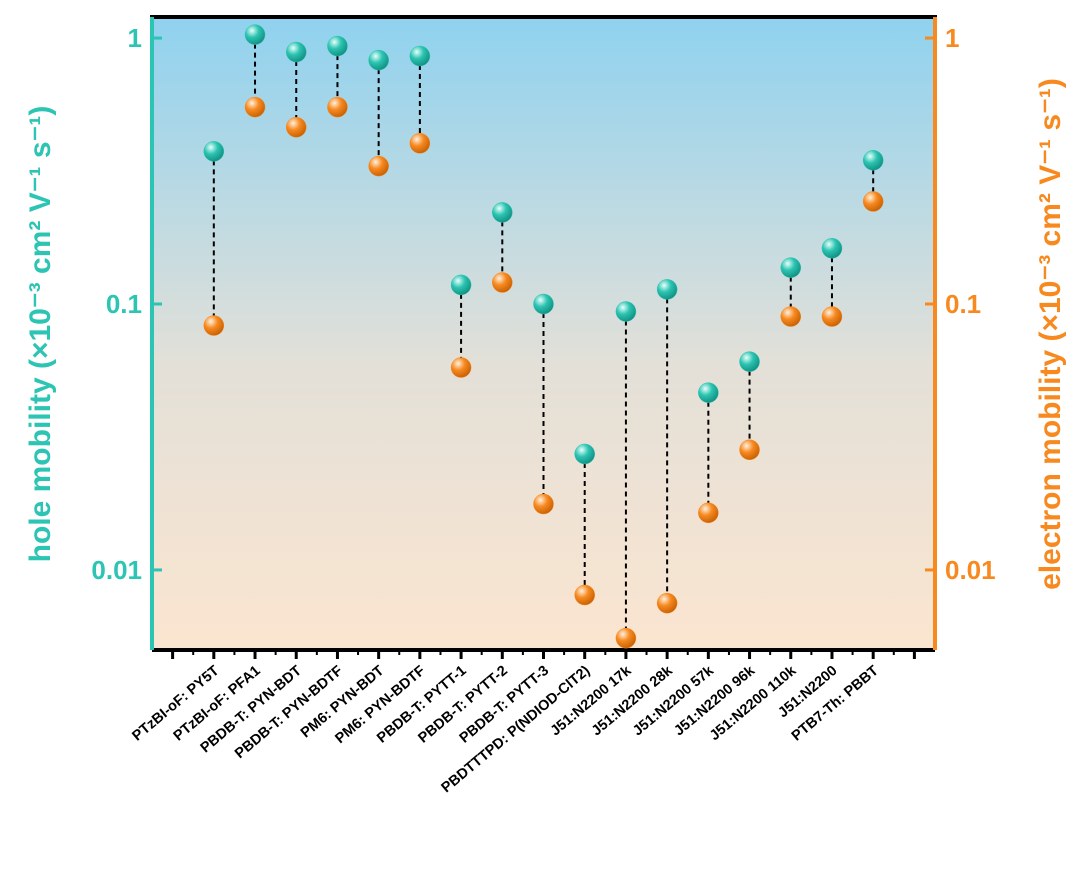 Image resolution: width=1080 pixels, height=891 pixels. Describe the element at coordinates (40, 334) in the screenshot. I see `y-axis-label: hole mobility (×10⁻³ cm² V⁻¹ s⁻¹)` at that location.